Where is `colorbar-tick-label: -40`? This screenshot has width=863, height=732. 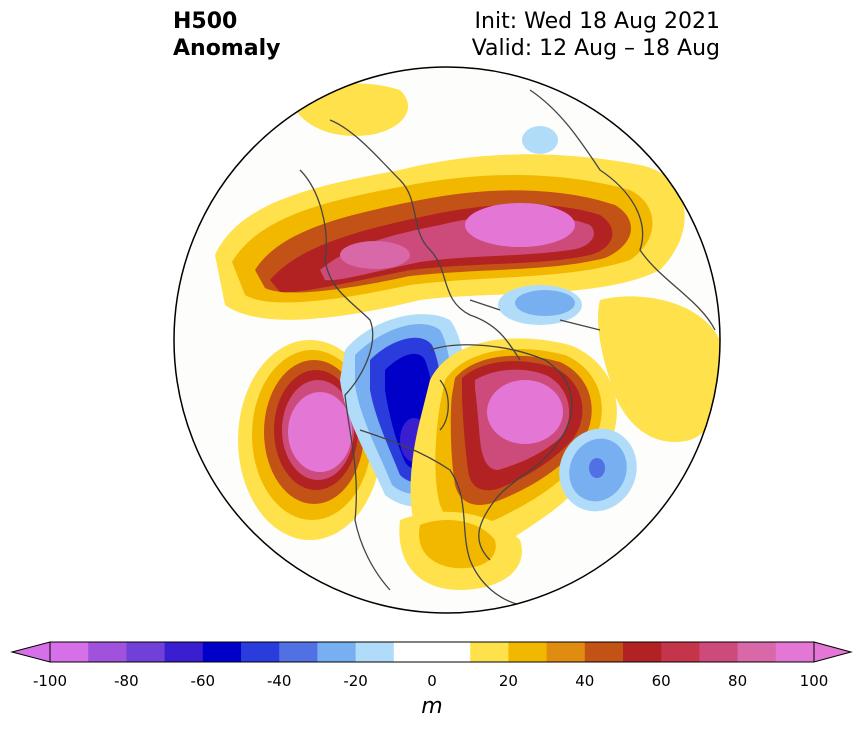 colorbar-tick-label: -40 is located at coordinates (279, 681).